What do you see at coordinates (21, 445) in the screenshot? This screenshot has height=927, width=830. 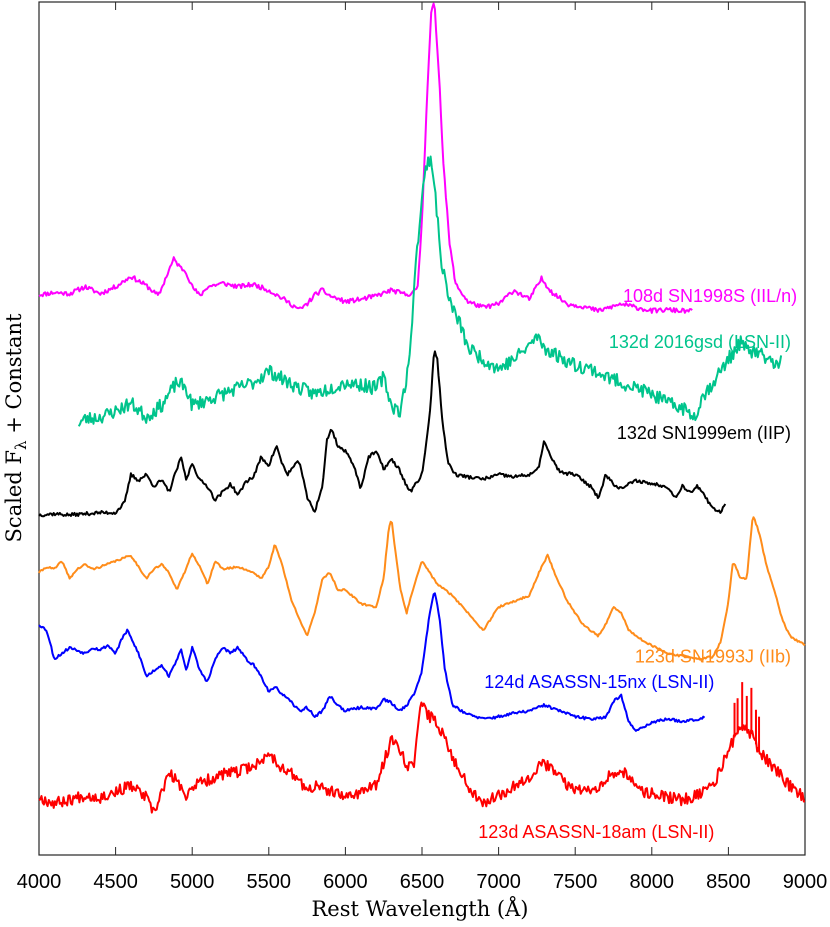 I see `y-axis-label-subscript: λ` at bounding box center [21, 445].